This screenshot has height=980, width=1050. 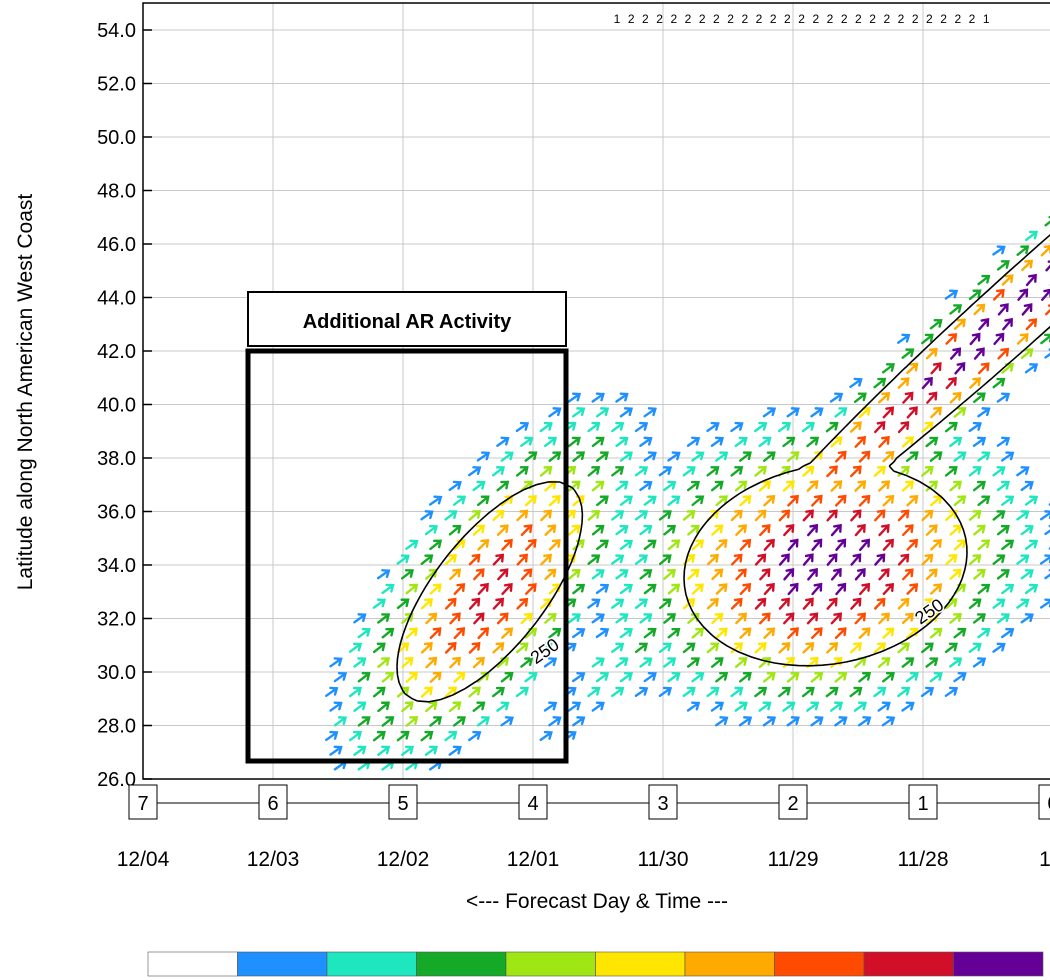 What do you see at coordinates (273, 859) in the screenshot?
I see `date-tick-label: 12/03` at bounding box center [273, 859].